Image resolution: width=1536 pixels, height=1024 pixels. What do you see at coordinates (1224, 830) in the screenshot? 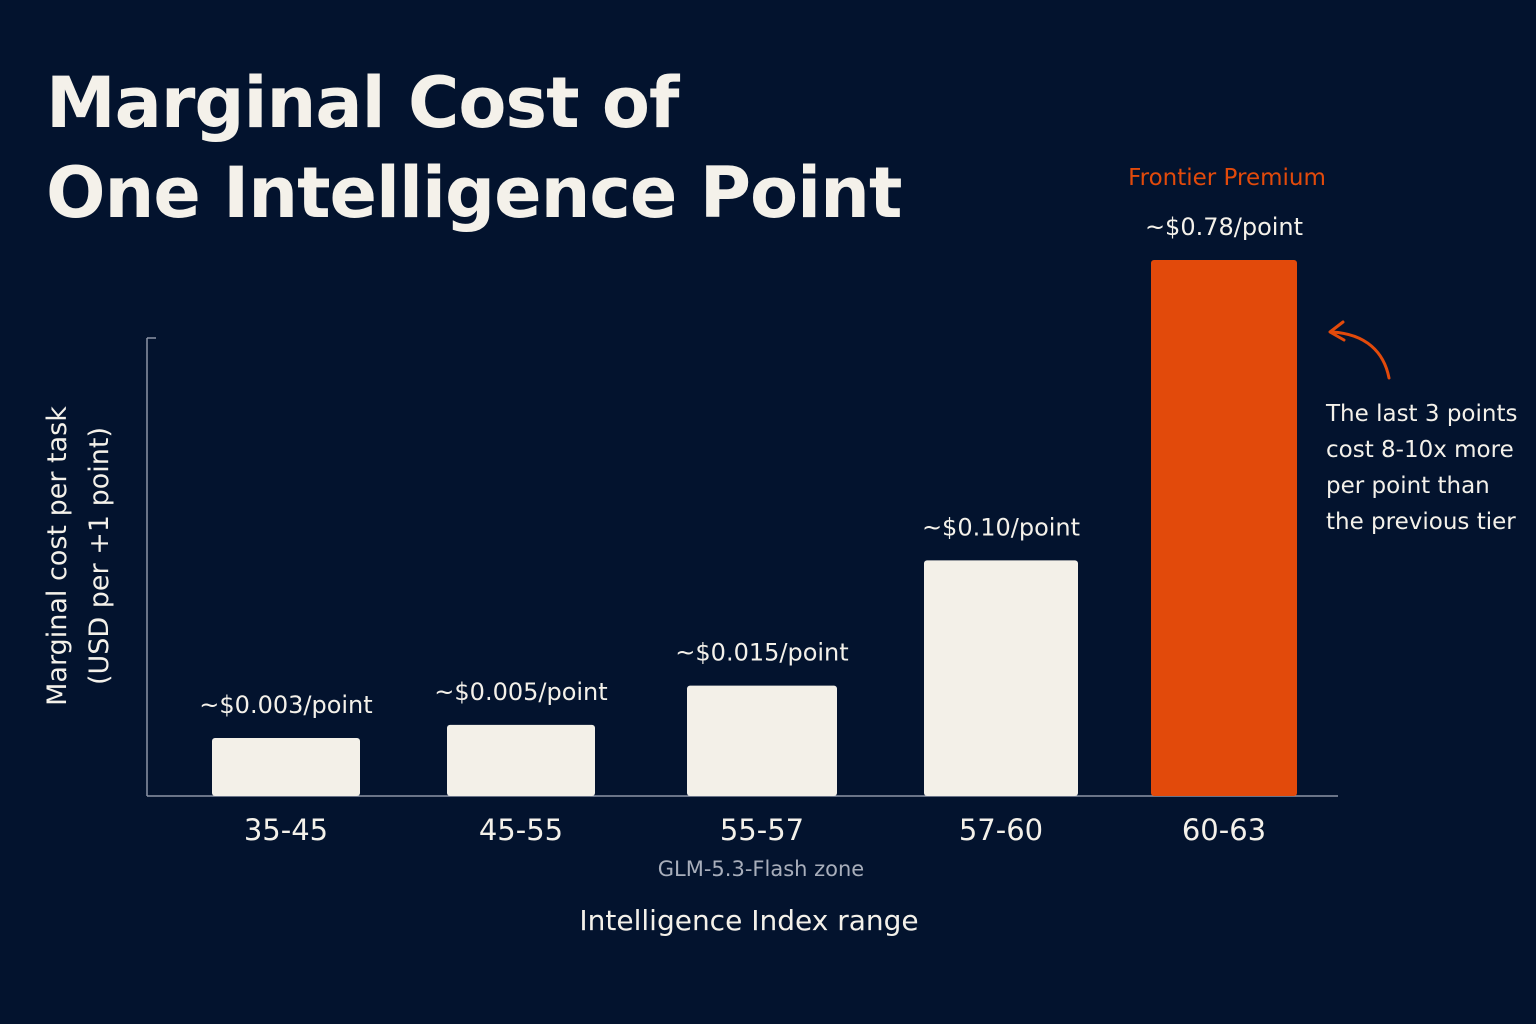
I see `x-tick-label: 60-63` at bounding box center [1224, 830].